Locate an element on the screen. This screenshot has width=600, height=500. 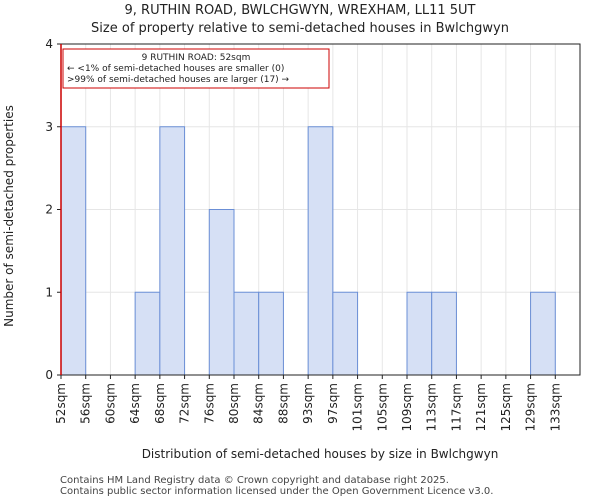
bar-97sqm is located at coordinates (345, 333).